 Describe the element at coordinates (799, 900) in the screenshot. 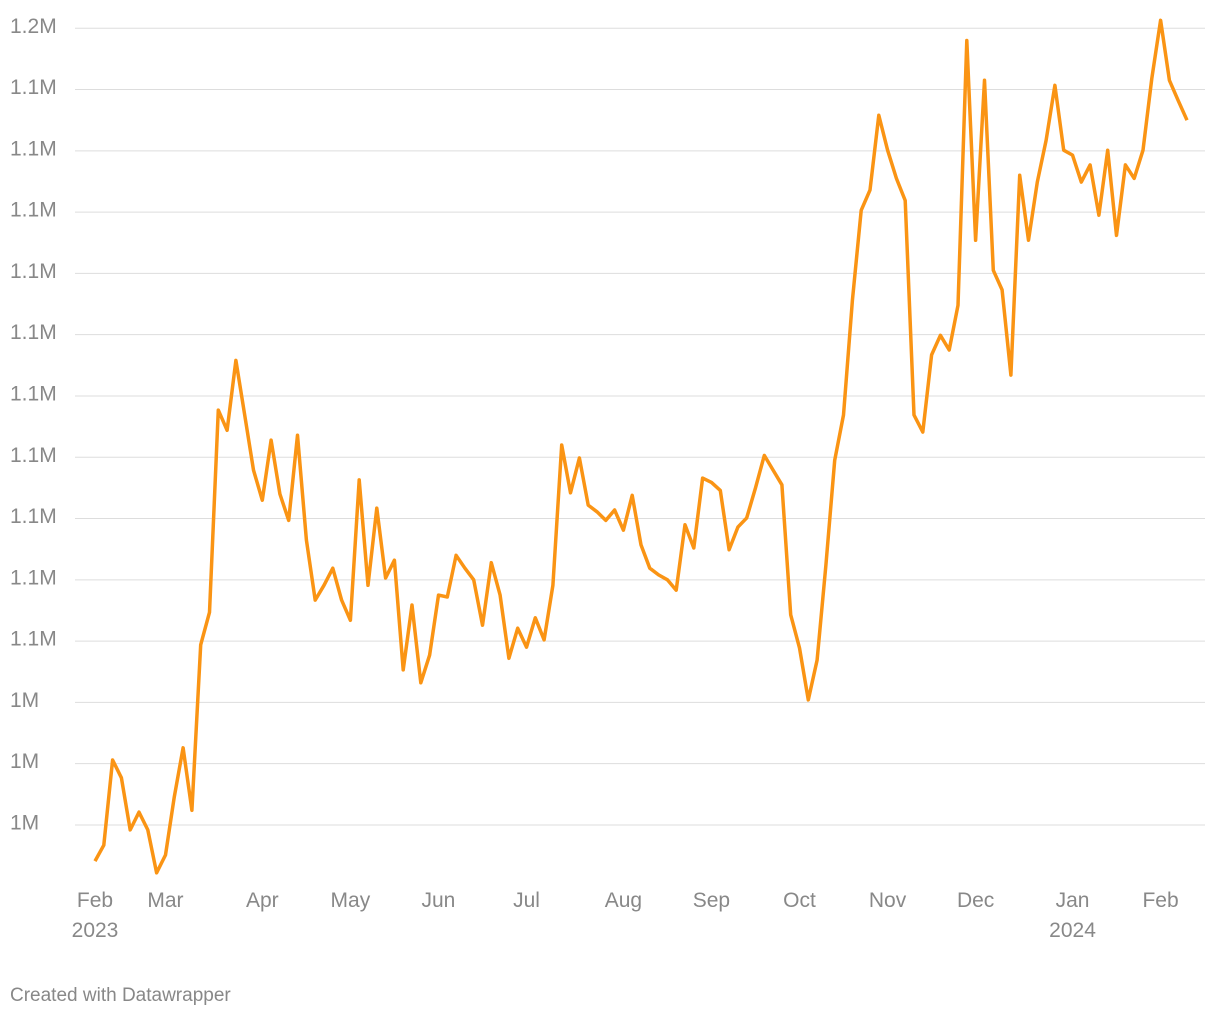

I see `x-tick-label: Oct` at that location.